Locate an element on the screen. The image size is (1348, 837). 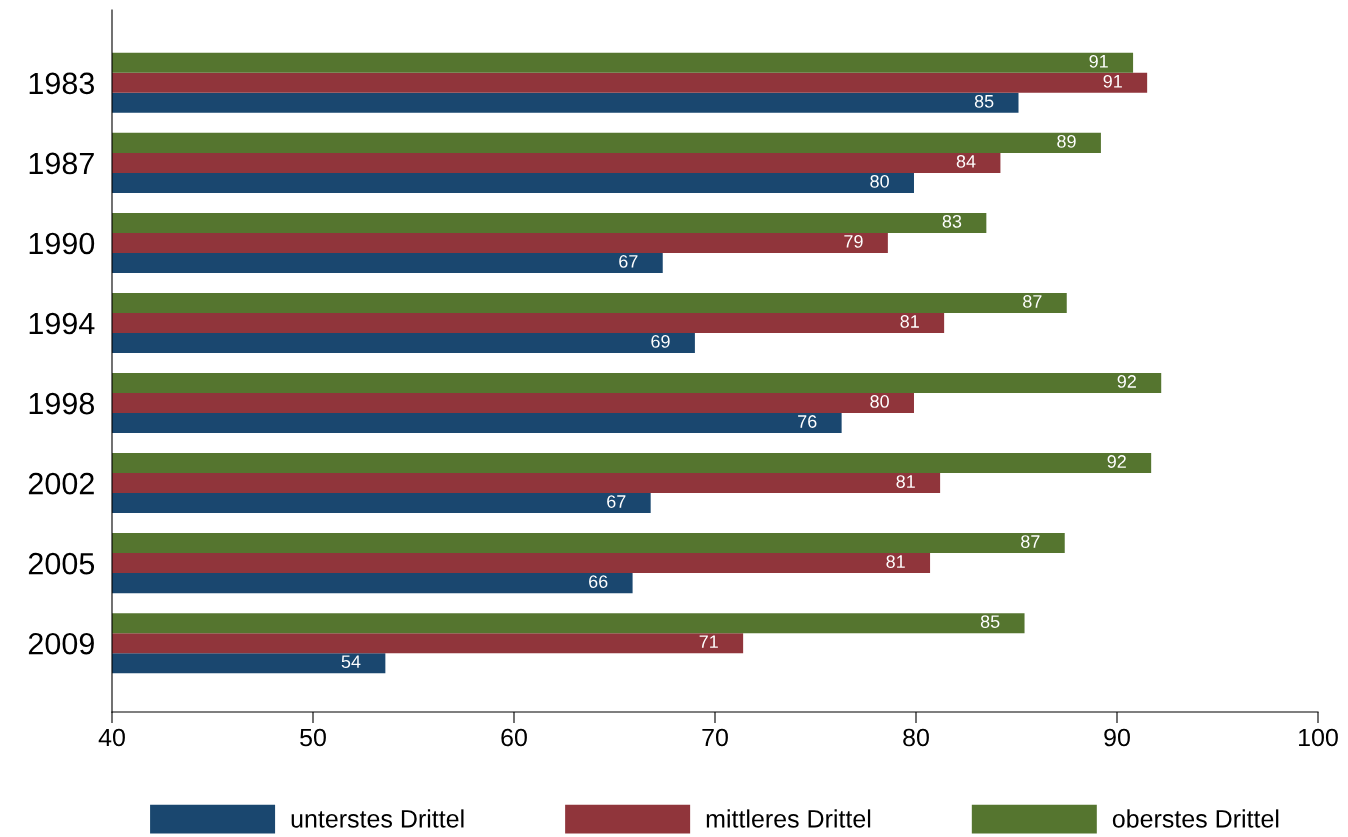
data-label: 76 is located at coordinates (807, 421).